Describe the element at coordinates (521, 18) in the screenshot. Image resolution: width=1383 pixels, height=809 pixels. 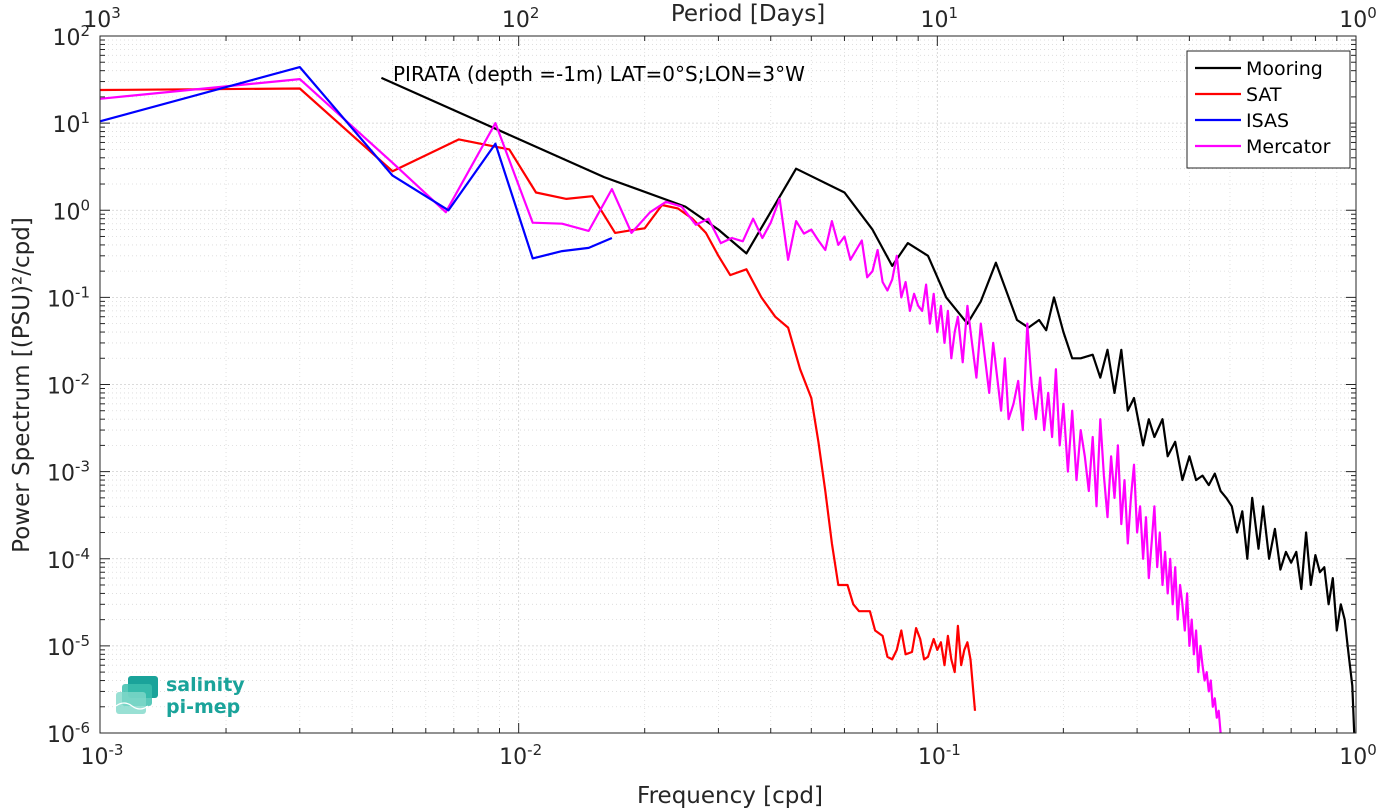
I see `top-tick-label: 10²` at that location.